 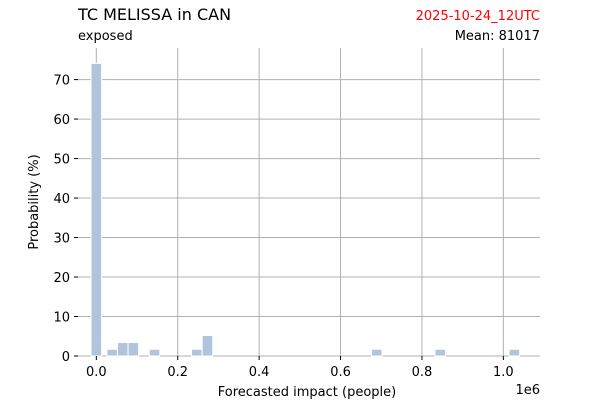 I want to click on y-axis-label: Probability (%), so click(x=34, y=201).